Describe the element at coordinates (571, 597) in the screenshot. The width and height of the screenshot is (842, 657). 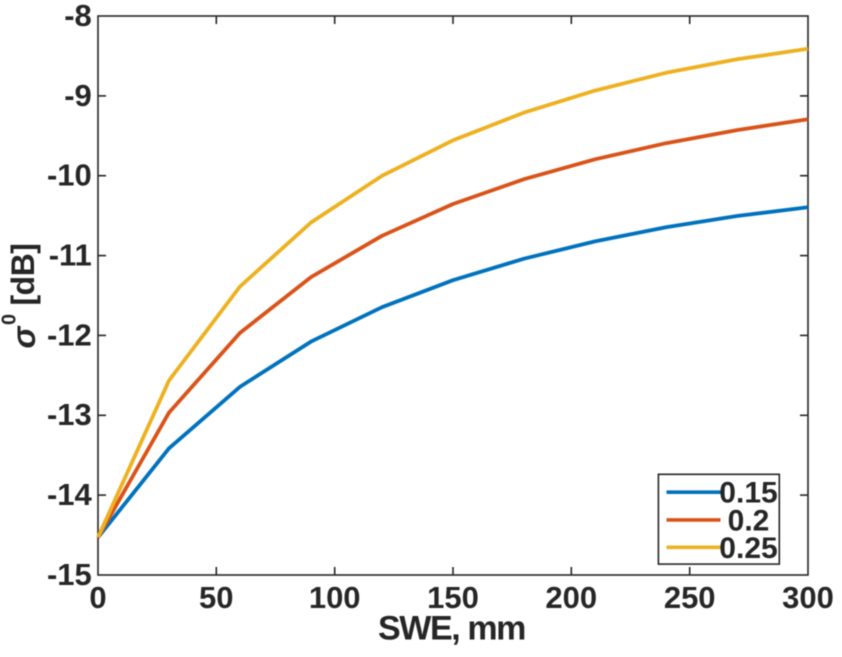
I see `svg-text: 200` at that location.